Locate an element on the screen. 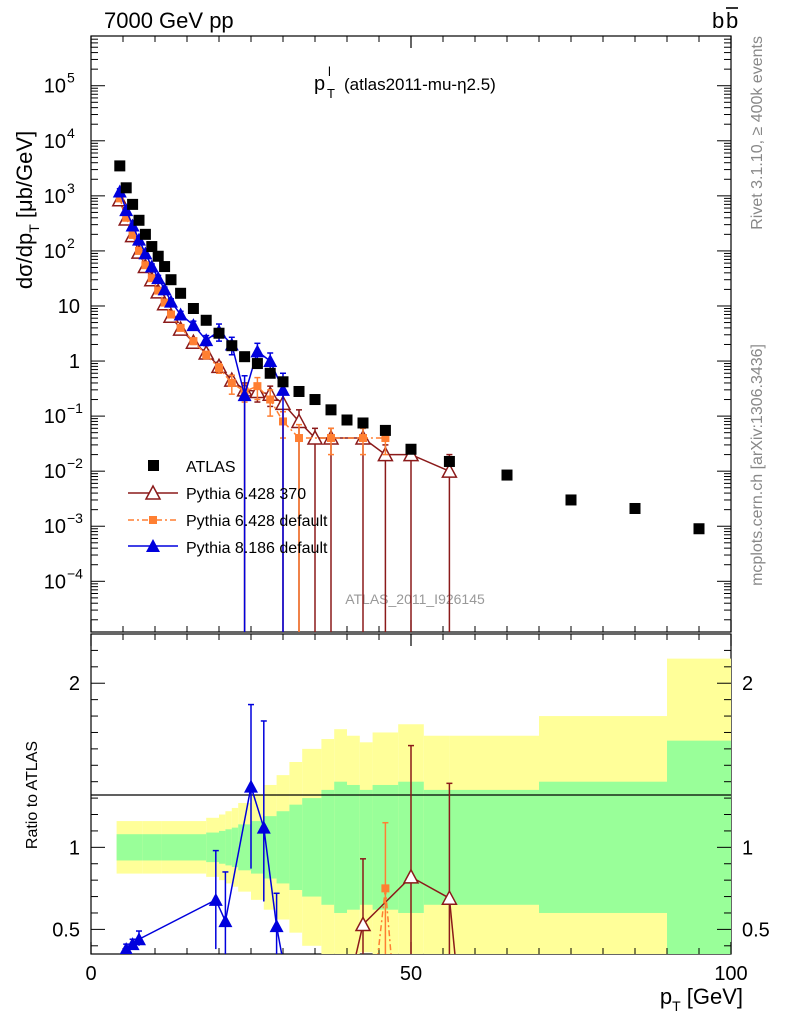 This screenshot has height=1024, width=786. x-axis-label-sub: T is located at coordinates (676, 1006).